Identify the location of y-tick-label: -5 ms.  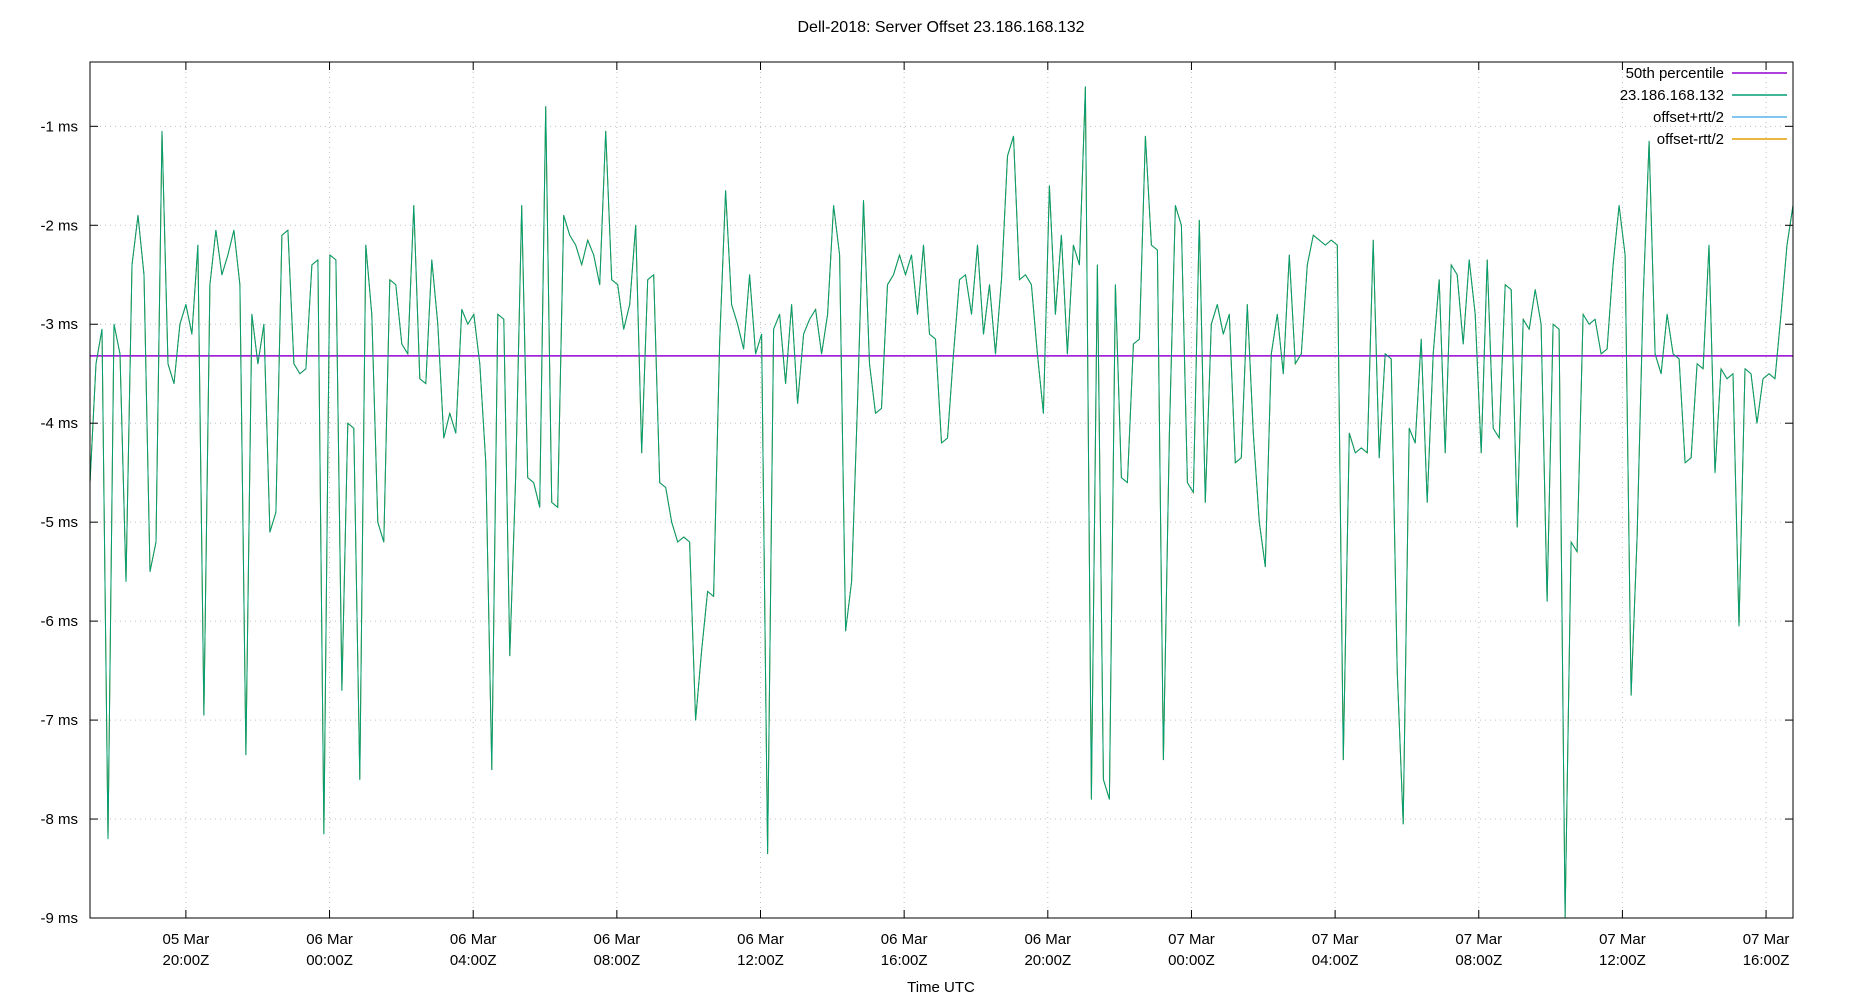
(60, 522).